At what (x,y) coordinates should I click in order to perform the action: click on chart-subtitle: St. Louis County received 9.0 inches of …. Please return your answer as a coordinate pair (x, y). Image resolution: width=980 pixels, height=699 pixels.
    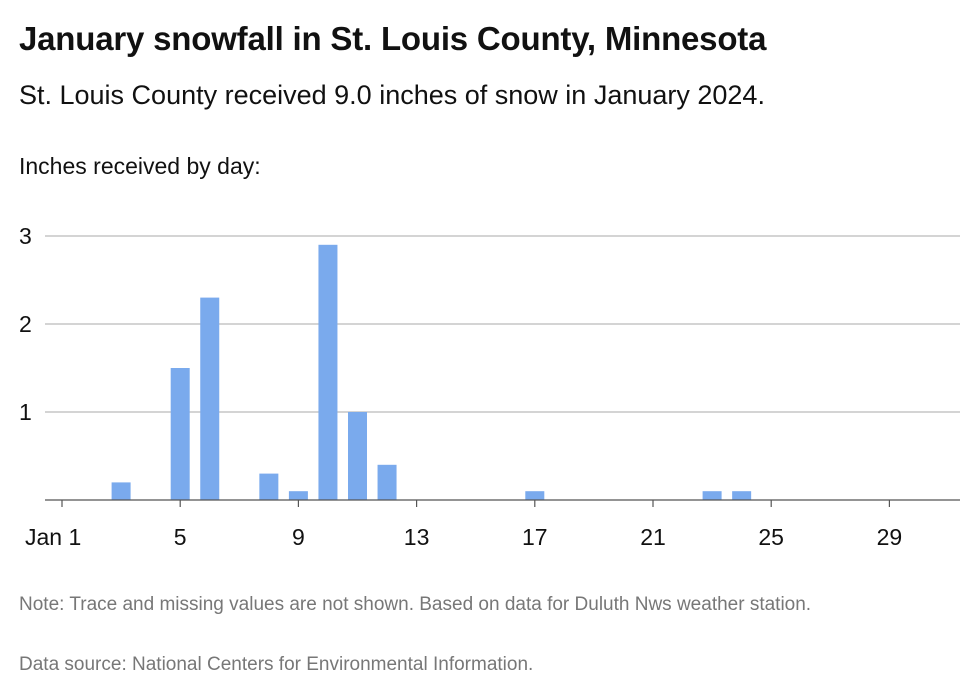
    Looking at the image, I should click on (392, 95).